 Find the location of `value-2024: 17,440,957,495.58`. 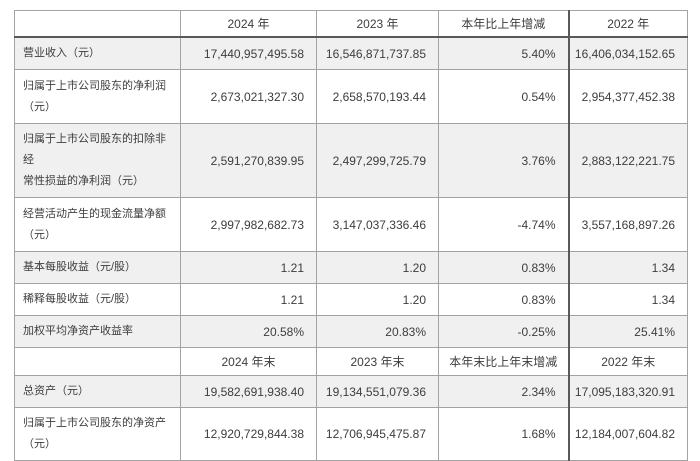

value-2024: 17,440,957,495.58 is located at coordinates (248, 53).